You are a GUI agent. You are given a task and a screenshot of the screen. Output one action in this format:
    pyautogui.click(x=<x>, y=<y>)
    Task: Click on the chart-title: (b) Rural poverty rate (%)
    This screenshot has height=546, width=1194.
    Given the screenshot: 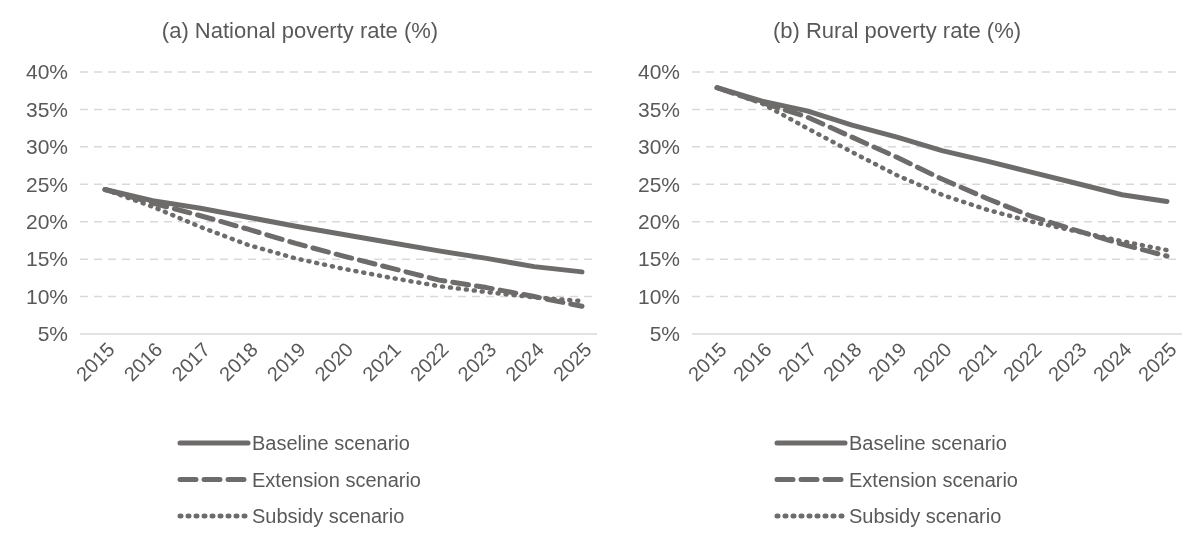 What is the action you would take?
    pyautogui.click(x=897, y=30)
    